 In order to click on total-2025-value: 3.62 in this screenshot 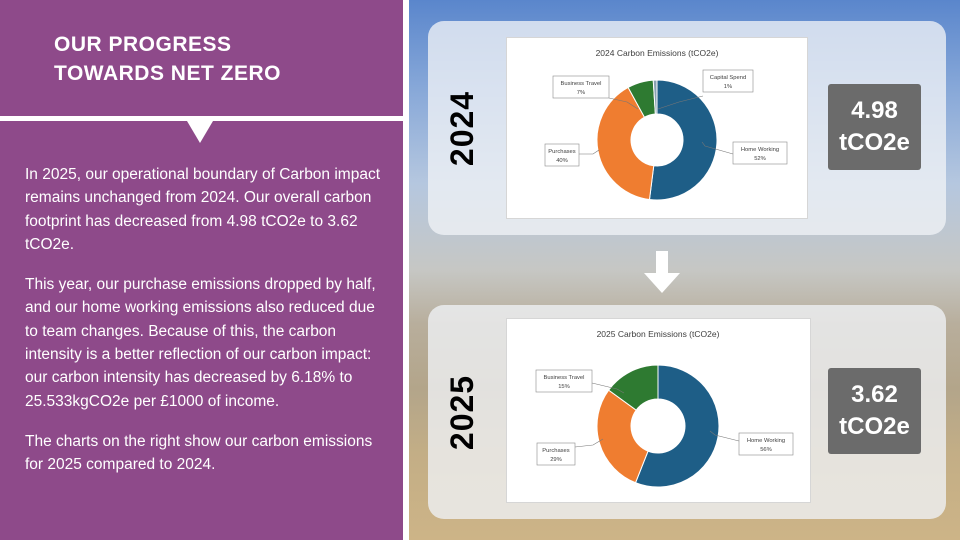, I will do `click(874, 394)`.